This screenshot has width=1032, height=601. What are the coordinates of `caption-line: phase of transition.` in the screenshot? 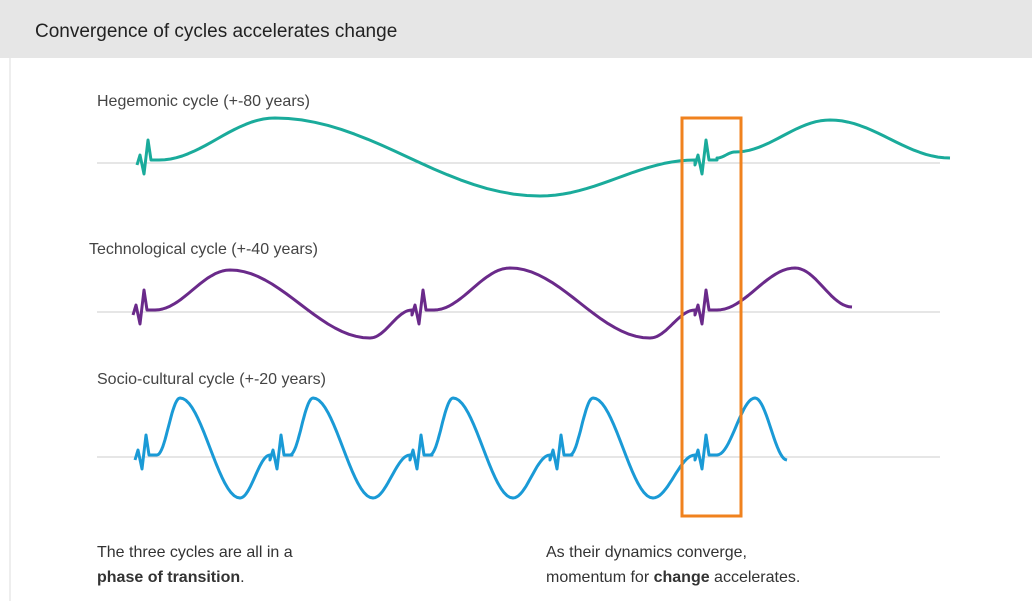 It's located at (195, 577).